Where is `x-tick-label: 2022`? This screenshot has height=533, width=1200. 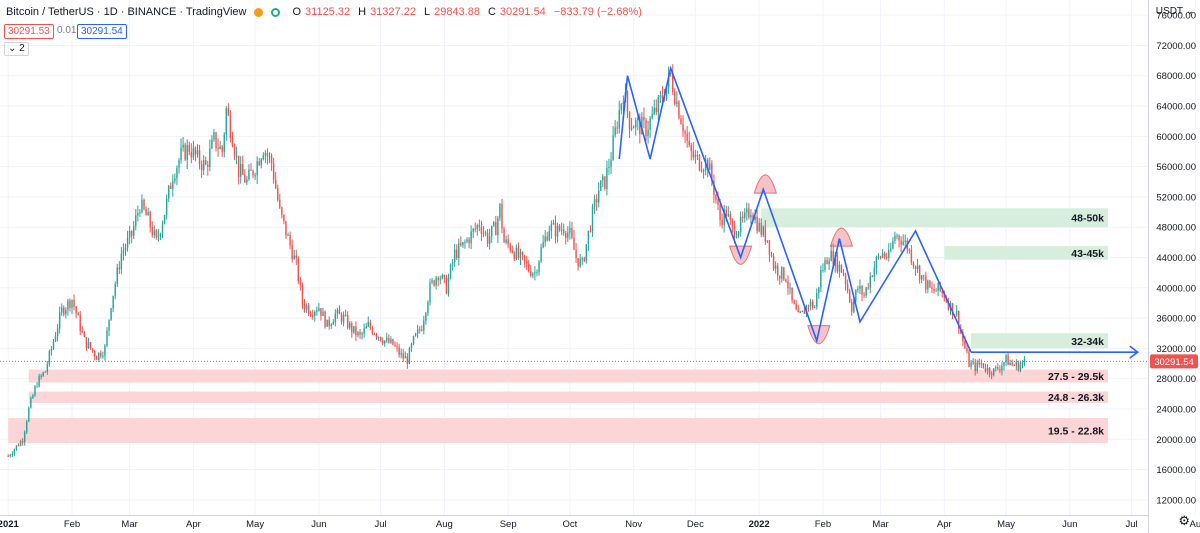
x-tick-label: 2022 is located at coordinates (759, 524).